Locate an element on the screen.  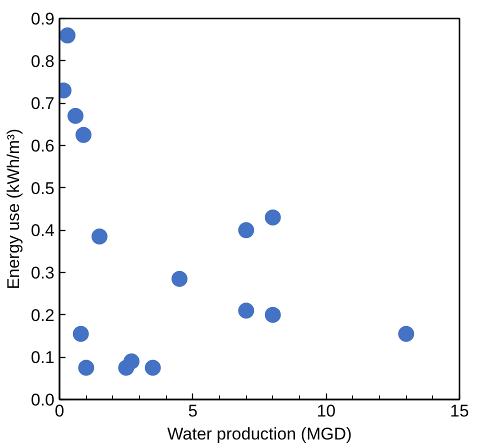
x-tick-label: 15 is located at coordinates (459, 411).